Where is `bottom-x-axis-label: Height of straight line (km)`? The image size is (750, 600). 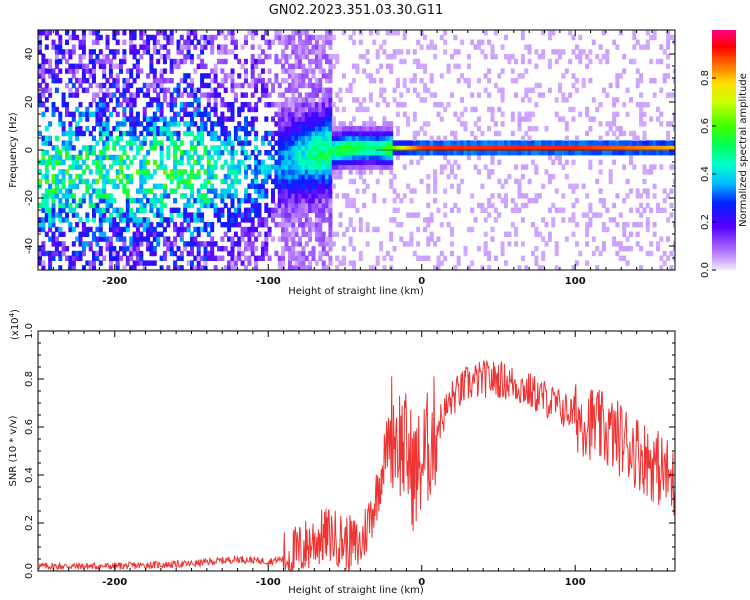 bottom-x-axis-label: Height of straight line (km) is located at coordinates (356, 590).